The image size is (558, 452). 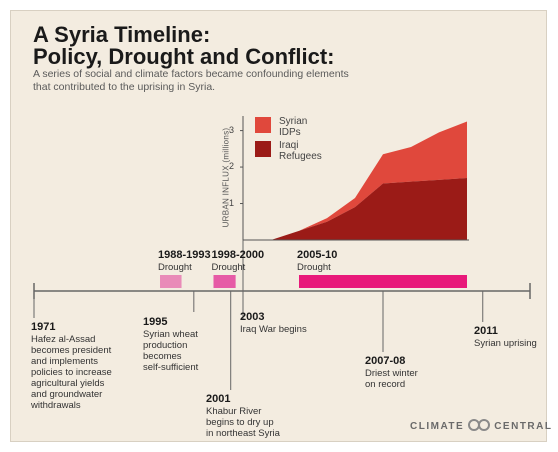 What do you see at coordinates (71, 350) in the screenshot?
I see `event-description-line: becomes president` at bounding box center [71, 350].